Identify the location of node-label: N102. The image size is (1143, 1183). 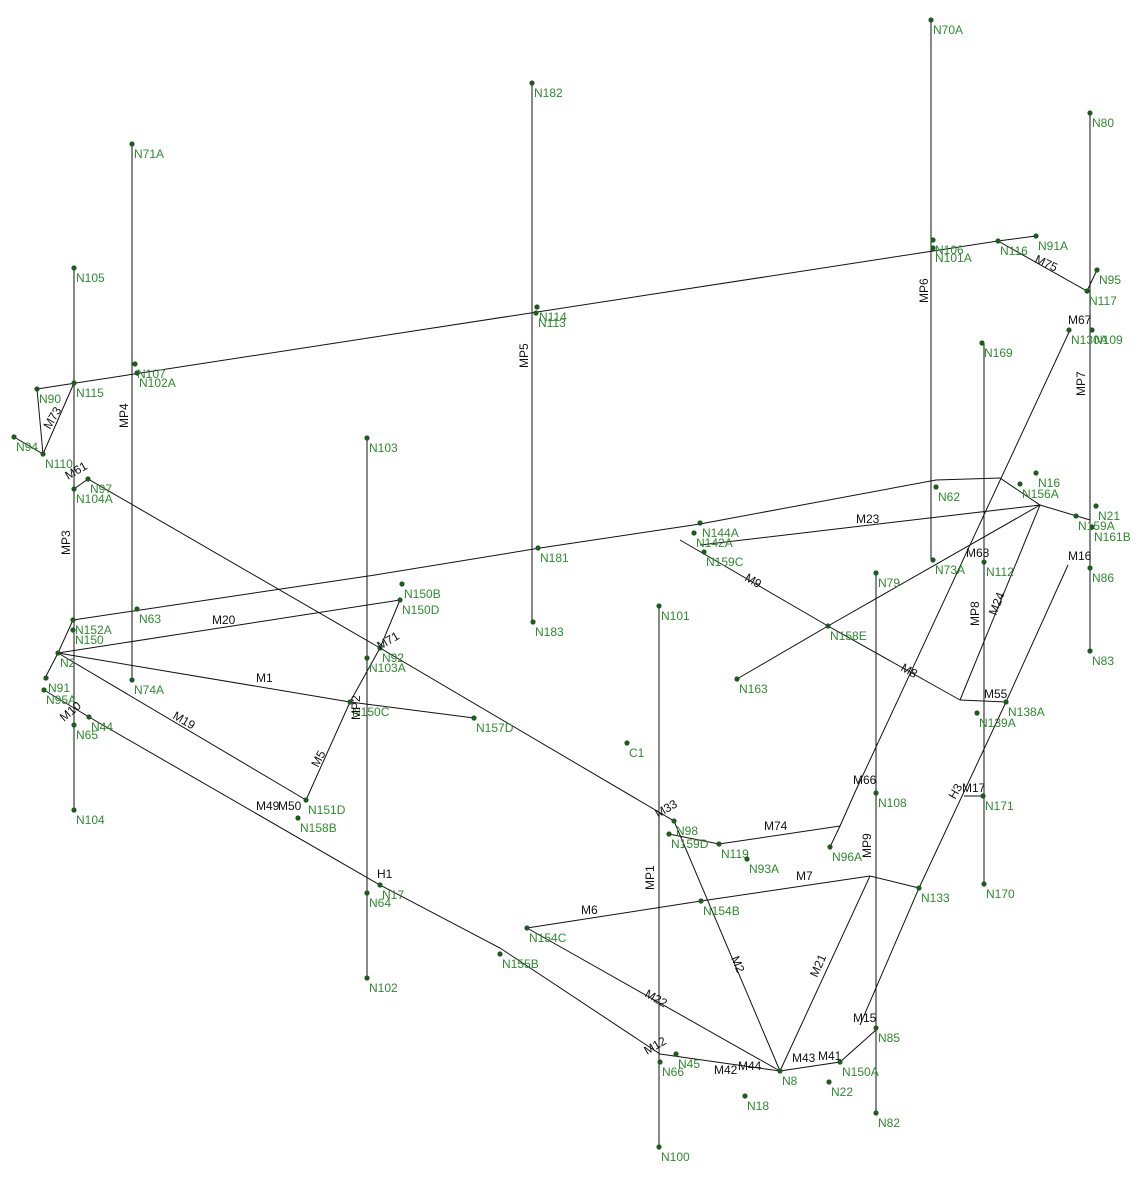
(383, 988).